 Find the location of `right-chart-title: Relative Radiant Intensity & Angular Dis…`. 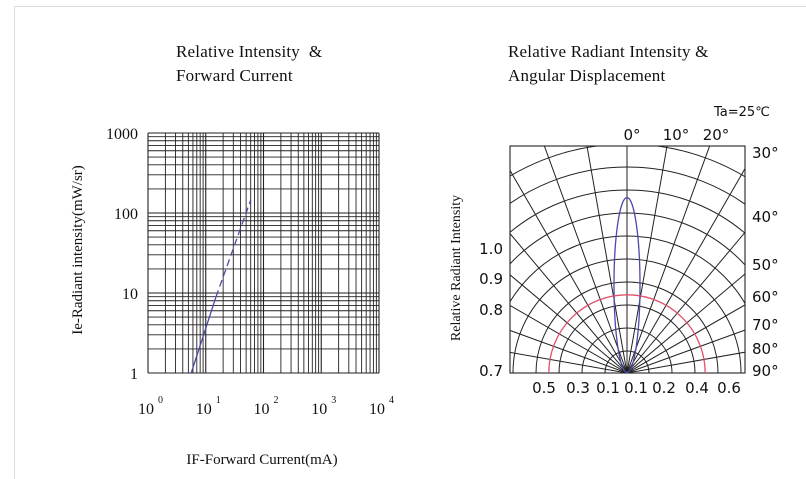

right-chart-title: Relative Radiant Intensity & Angular Dis… is located at coordinates (608, 64).